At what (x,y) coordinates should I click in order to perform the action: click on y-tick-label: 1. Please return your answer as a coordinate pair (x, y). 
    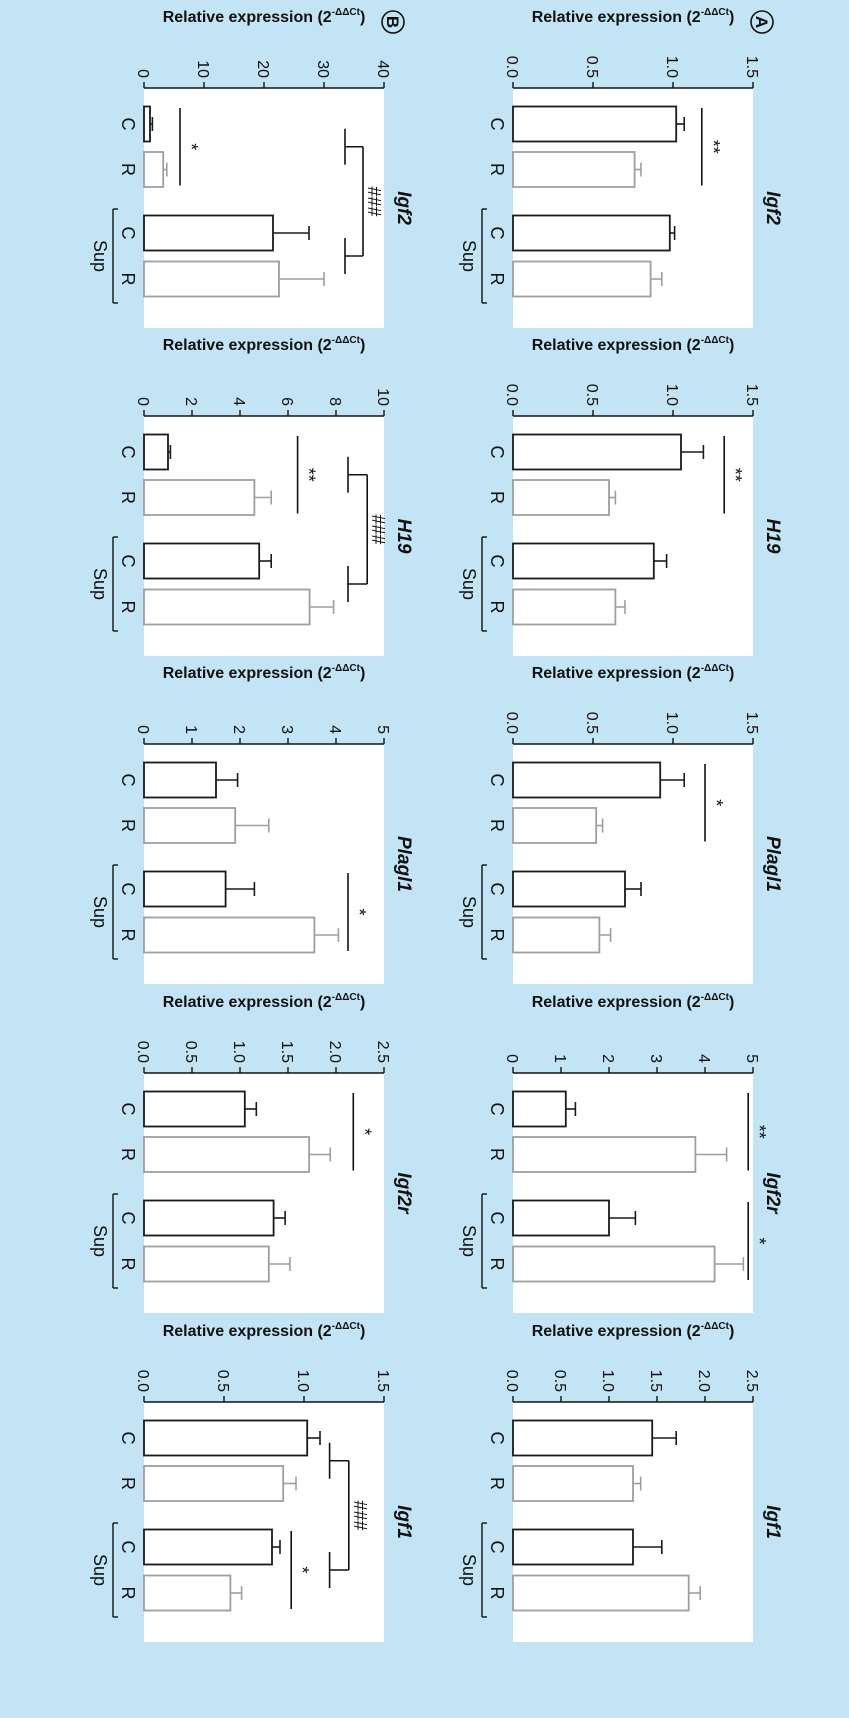
    Looking at the image, I should click on (190, 729).